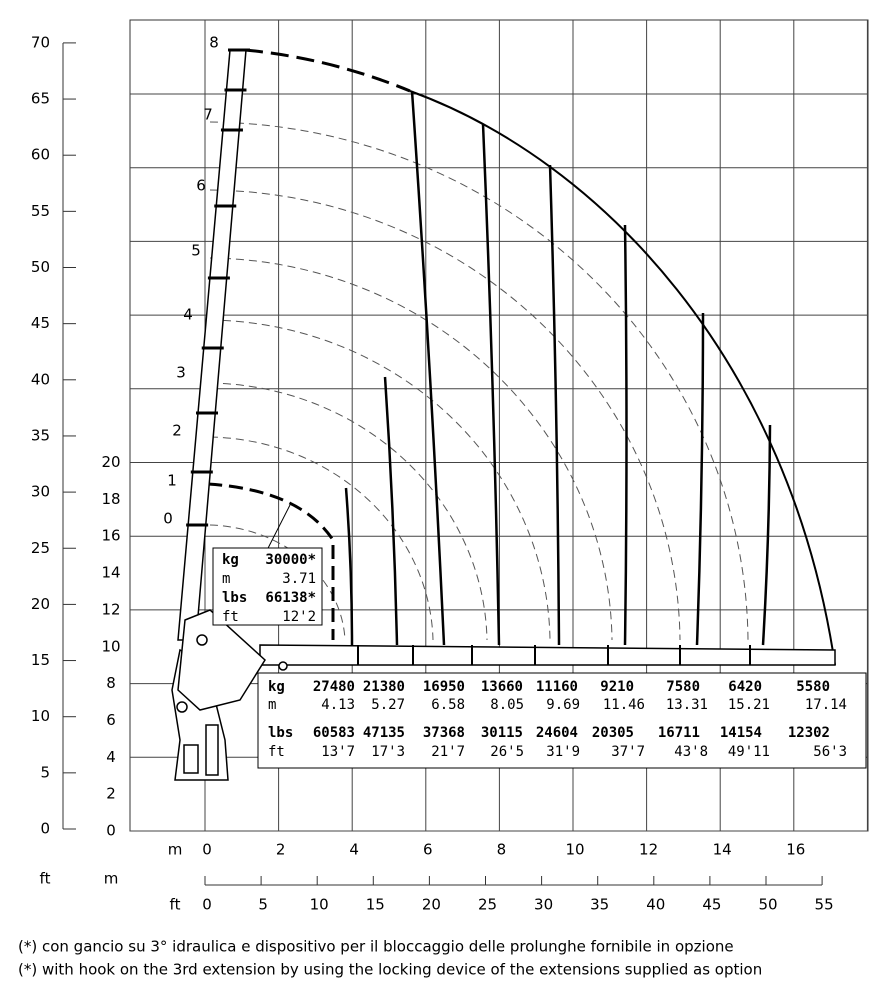 The width and height of the screenshot is (891, 1000). Describe the element at coordinates (502, 687) in the screenshot. I see `table-cell: 13660` at that location.